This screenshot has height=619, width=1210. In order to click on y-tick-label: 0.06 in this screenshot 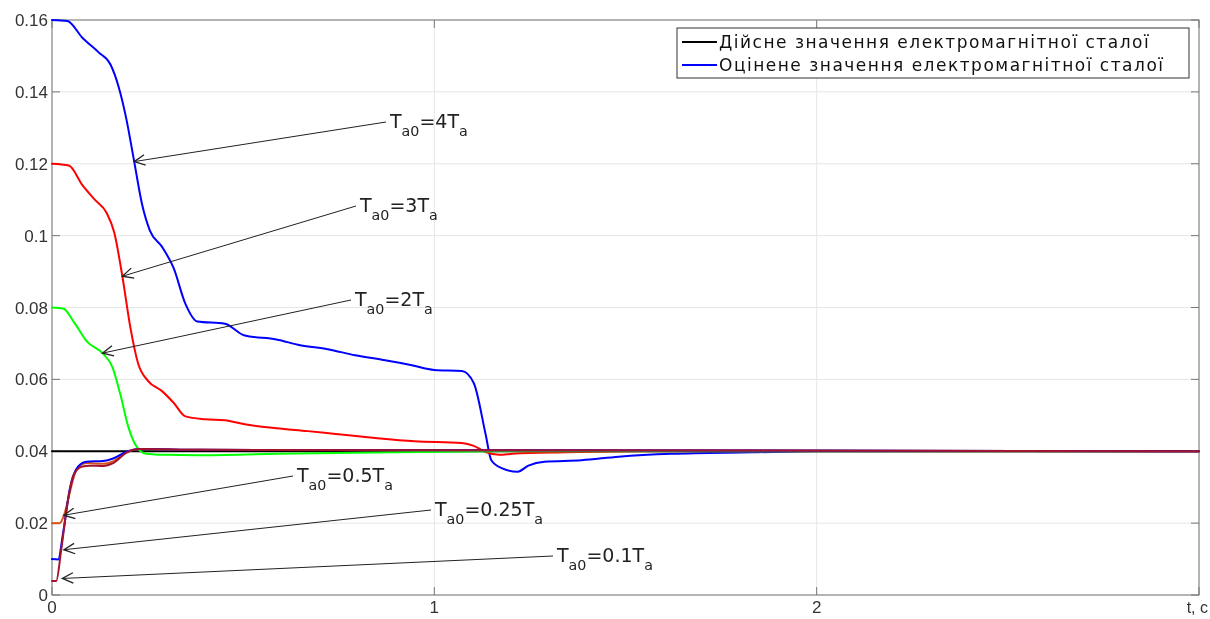, I will do `click(31, 380)`.